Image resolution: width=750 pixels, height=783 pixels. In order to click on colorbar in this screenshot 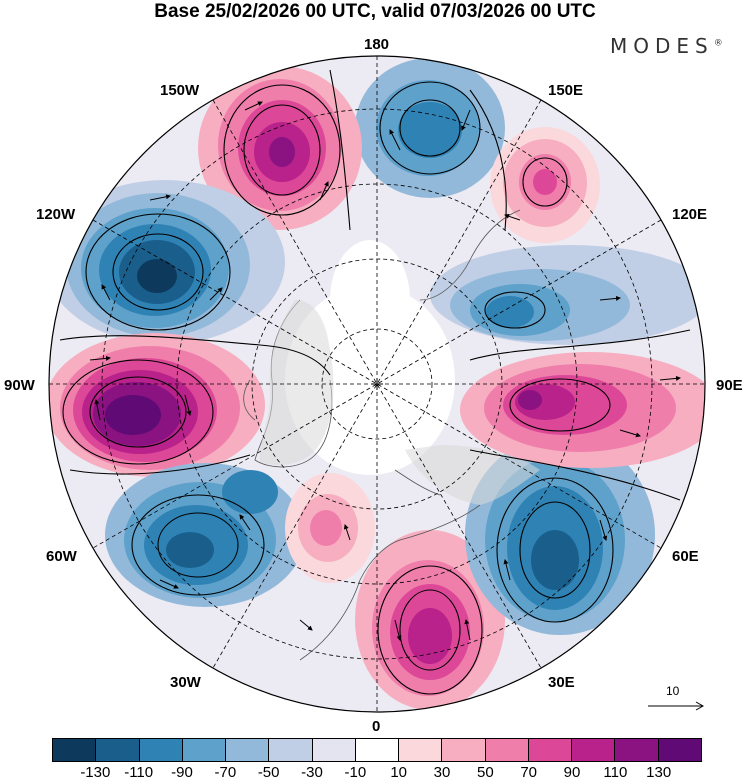, I will do `click(377, 750)`.